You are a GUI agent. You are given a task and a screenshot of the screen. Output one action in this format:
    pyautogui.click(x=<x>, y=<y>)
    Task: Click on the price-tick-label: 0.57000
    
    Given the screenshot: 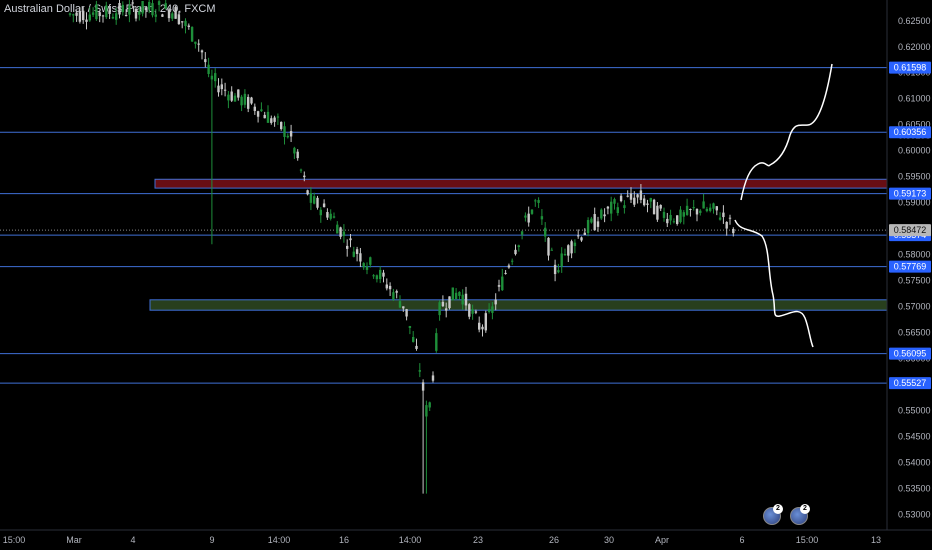 What is the action you would take?
    pyautogui.click(x=914, y=307)
    